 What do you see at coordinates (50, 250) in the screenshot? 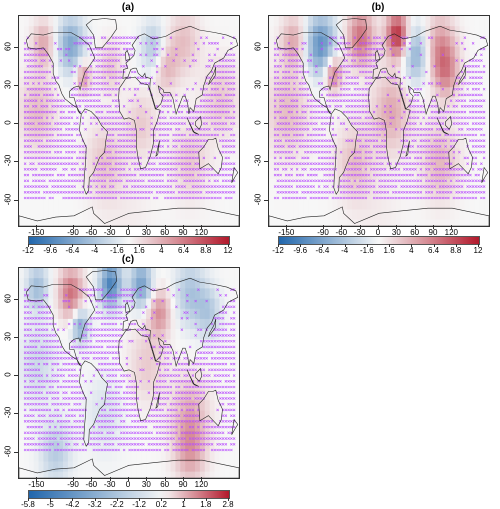
I see `colorbar-label: -9.6` at bounding box center [50, 250].